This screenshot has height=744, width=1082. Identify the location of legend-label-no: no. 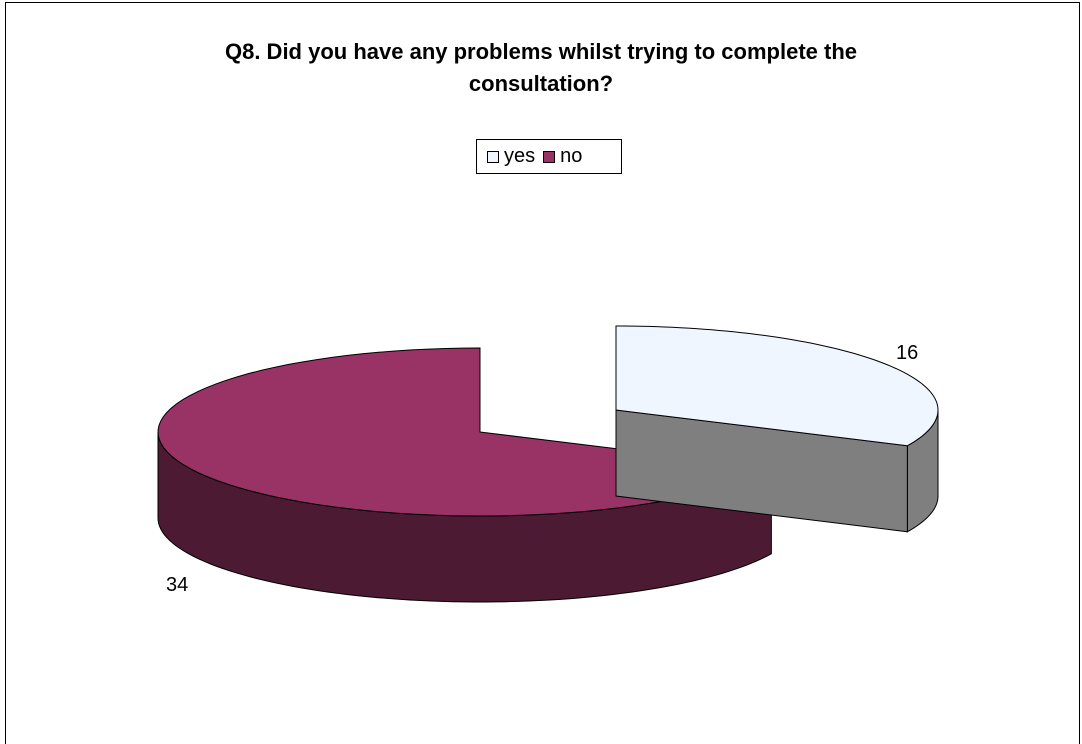
(571, 156).